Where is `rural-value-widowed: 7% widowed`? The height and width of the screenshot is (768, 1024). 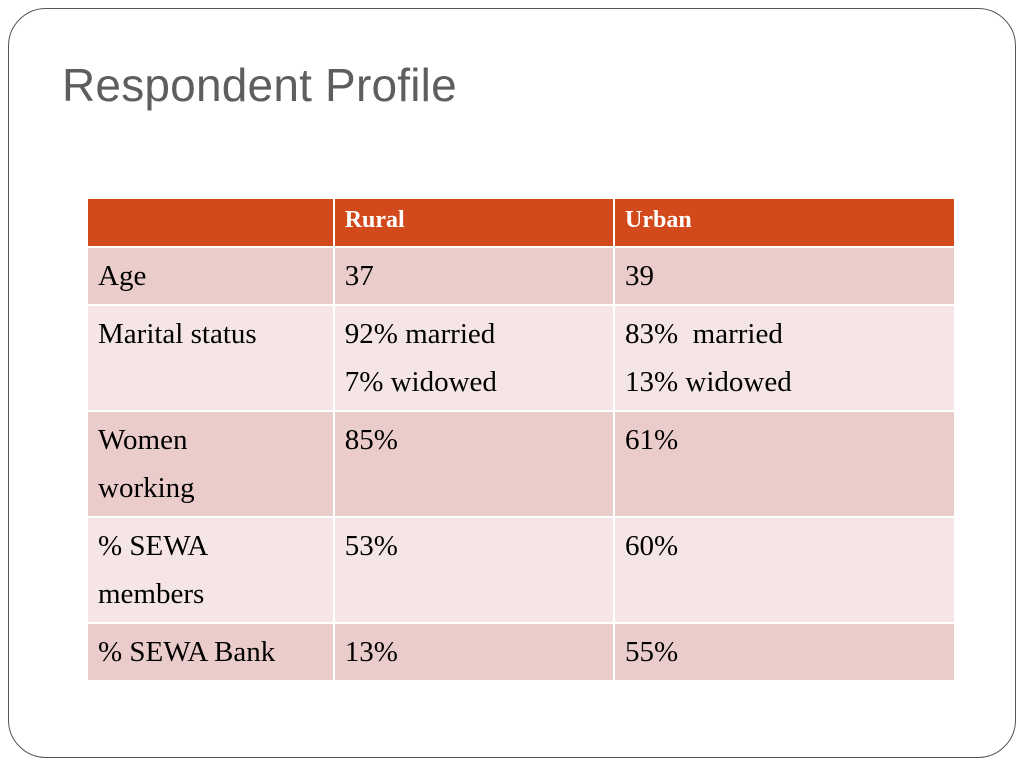
rural-value-widowed: 7% widowed is located at coordinates (420, 382).